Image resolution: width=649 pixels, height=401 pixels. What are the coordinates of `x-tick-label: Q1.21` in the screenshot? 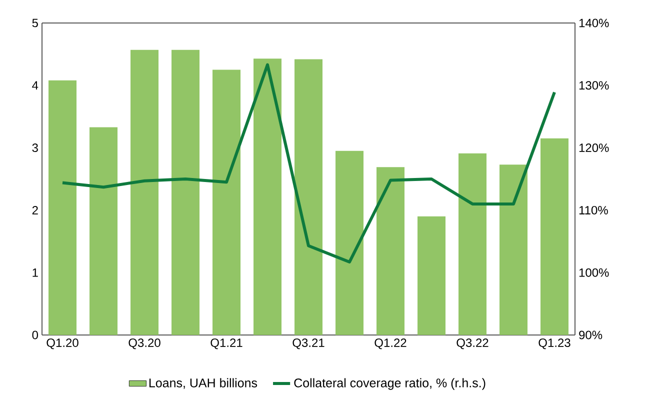 It's located at (226, 344).